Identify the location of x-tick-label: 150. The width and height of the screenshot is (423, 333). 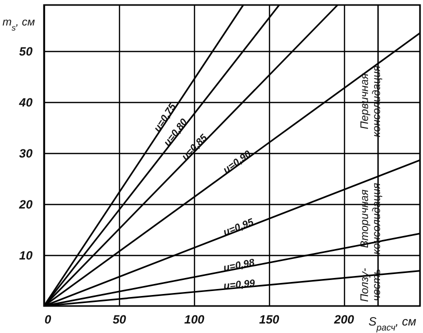
(269, 319).